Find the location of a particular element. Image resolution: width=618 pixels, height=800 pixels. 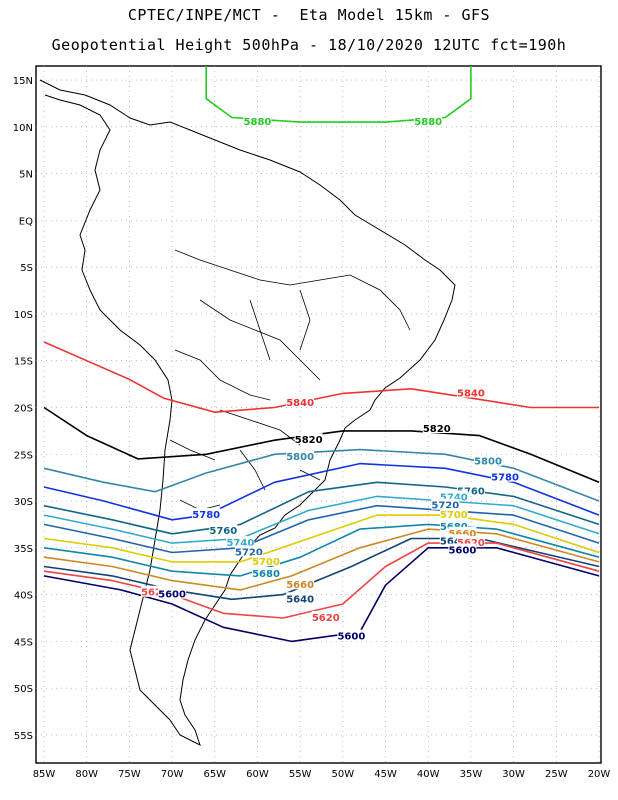

lat-tick-label: 50S is located at coordinates (23, 689).